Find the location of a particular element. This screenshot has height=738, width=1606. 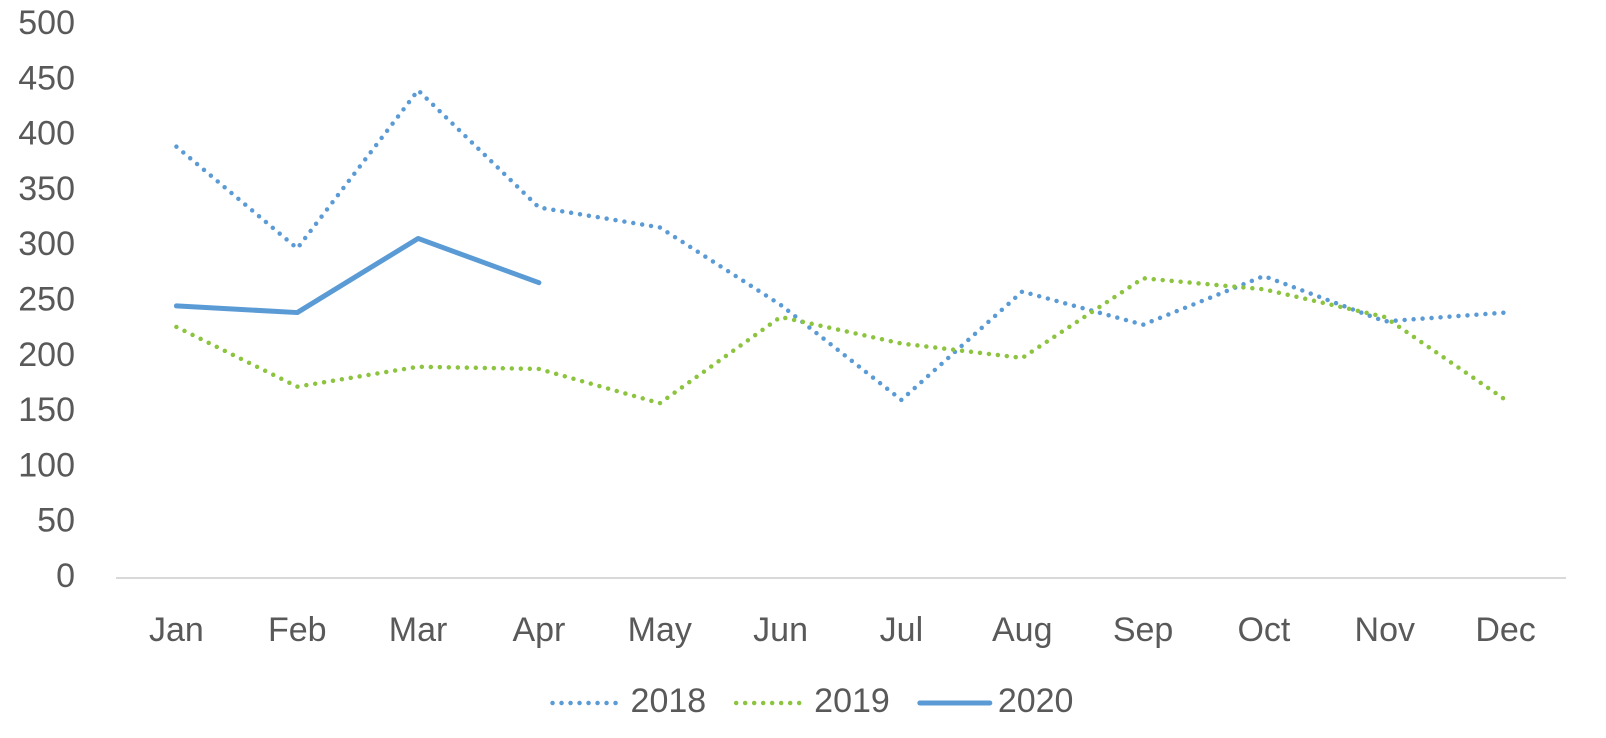

legend-label: 2019 is located at coordinates (852, 701).